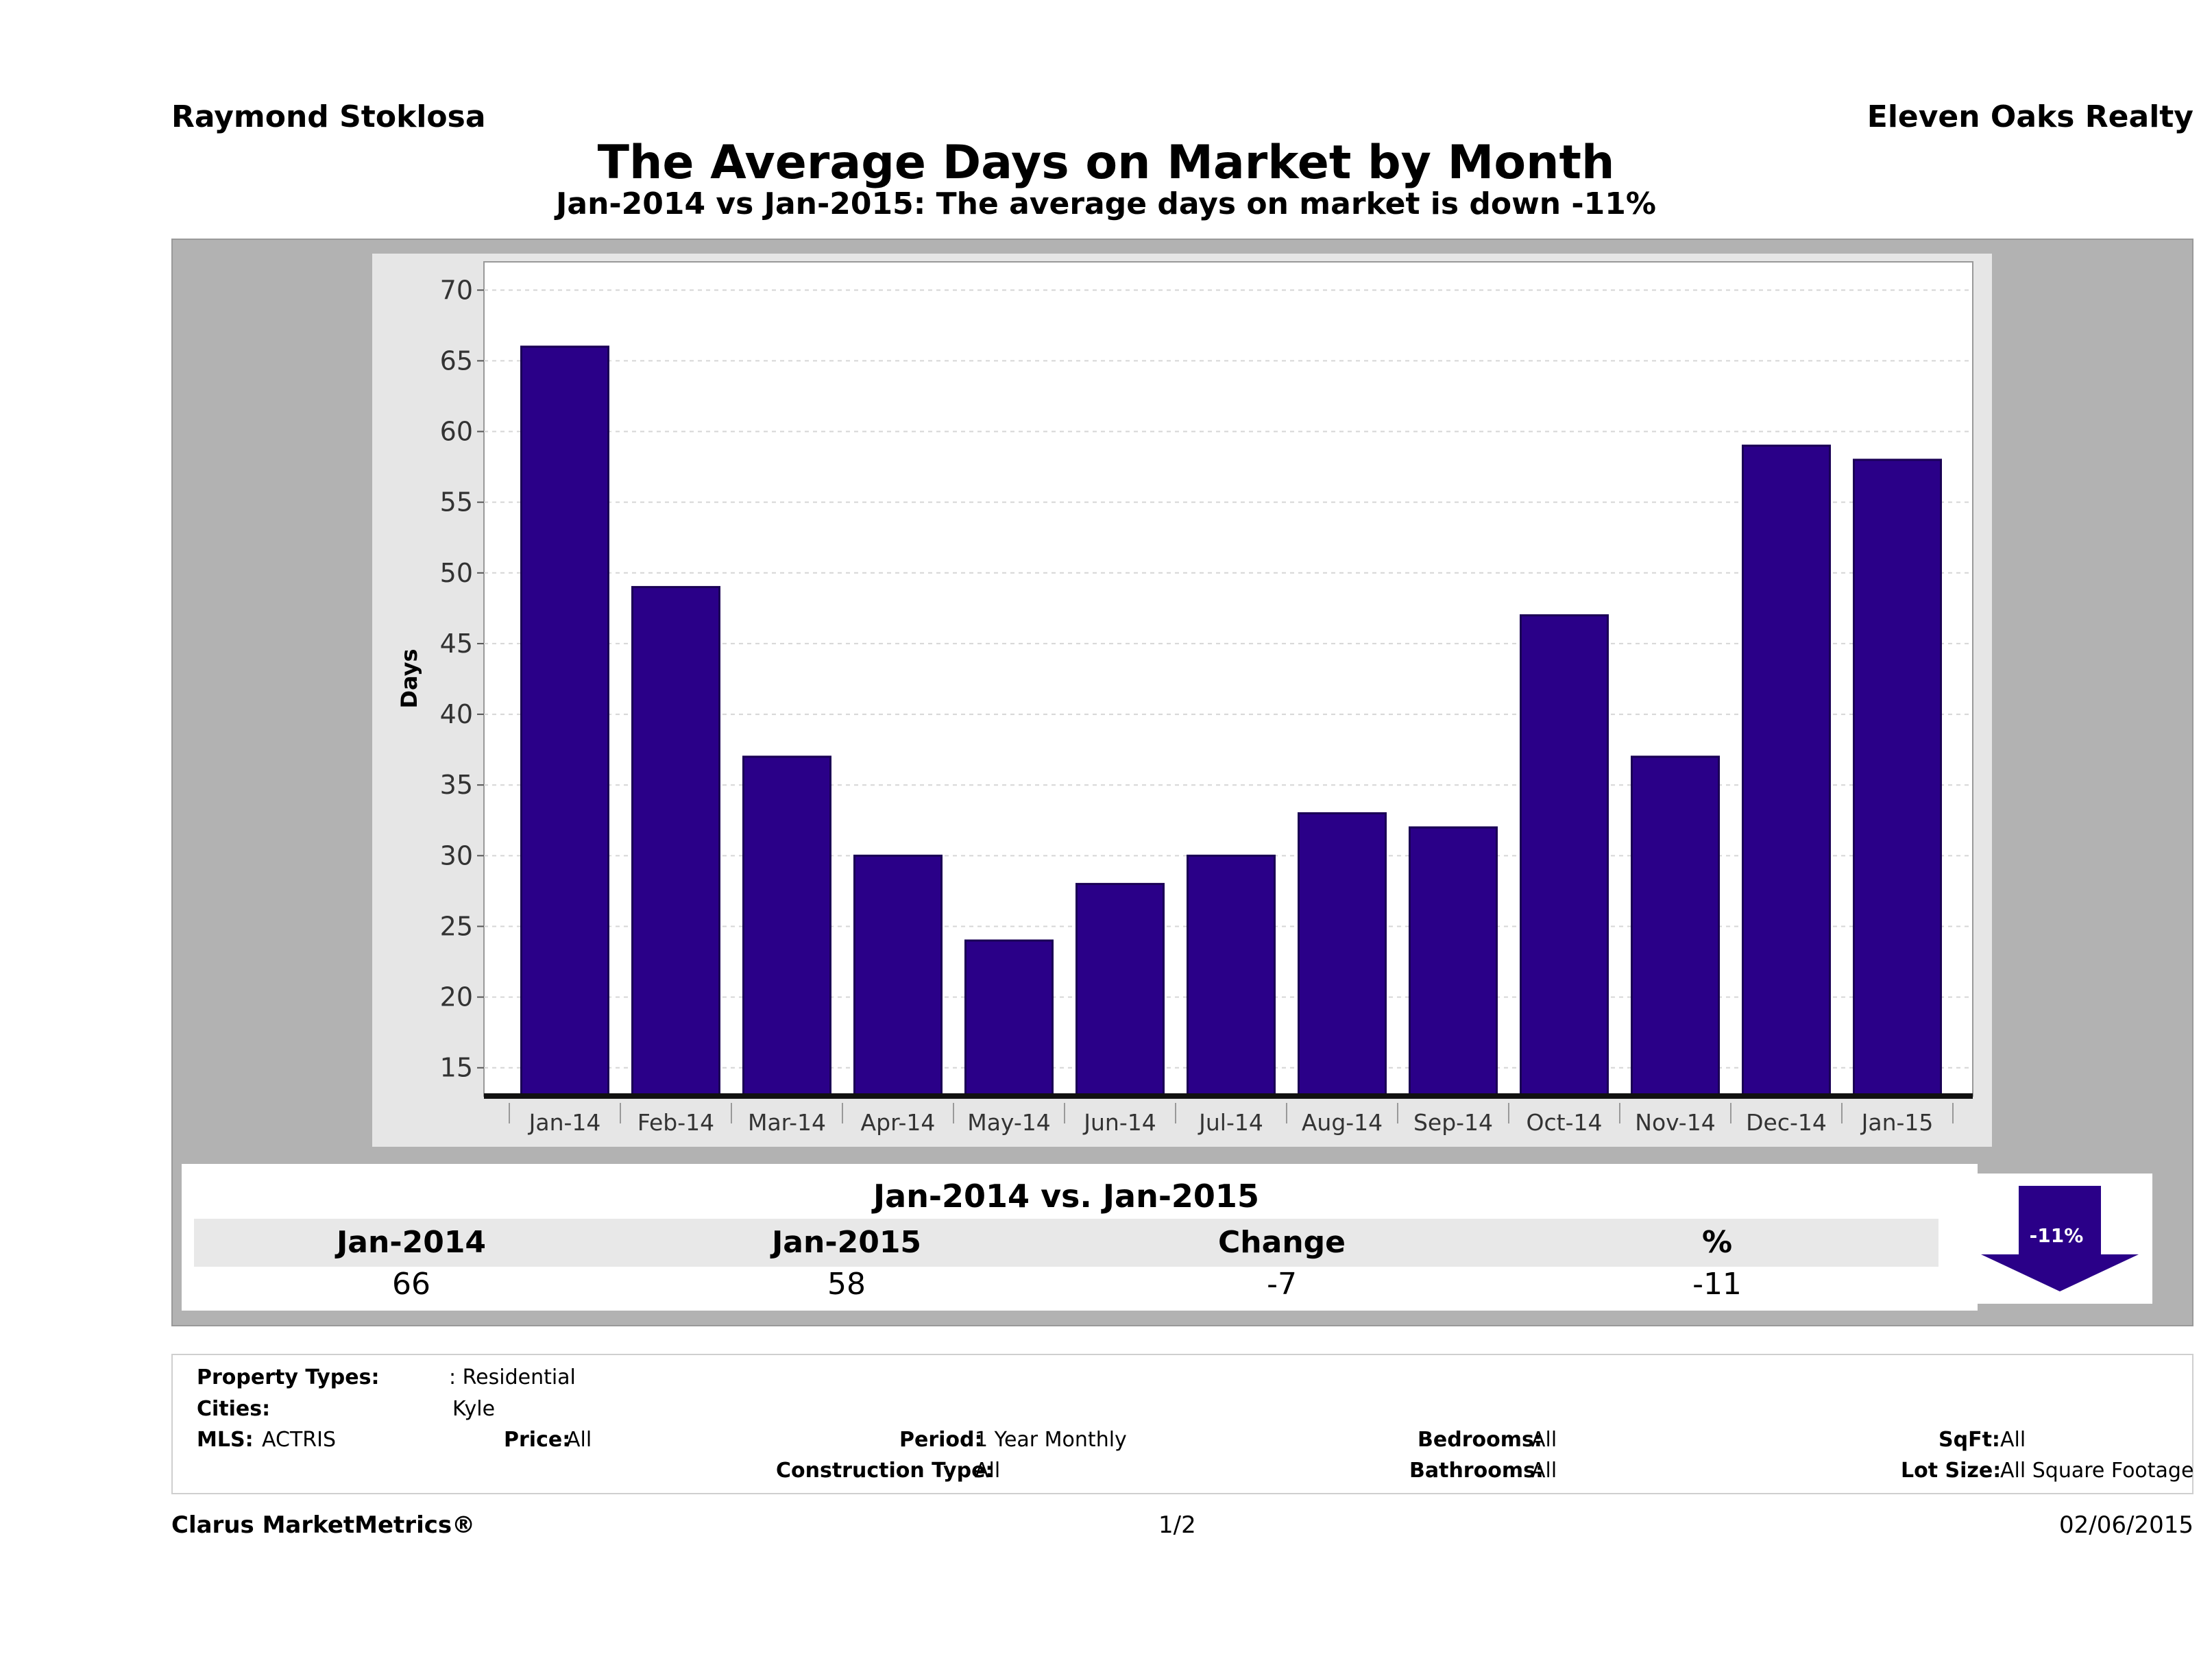  What do you see at coordinates (225, 1440) in the screenshot?
I see `mls-label: MLS:` at bounding box center [225, 1440].